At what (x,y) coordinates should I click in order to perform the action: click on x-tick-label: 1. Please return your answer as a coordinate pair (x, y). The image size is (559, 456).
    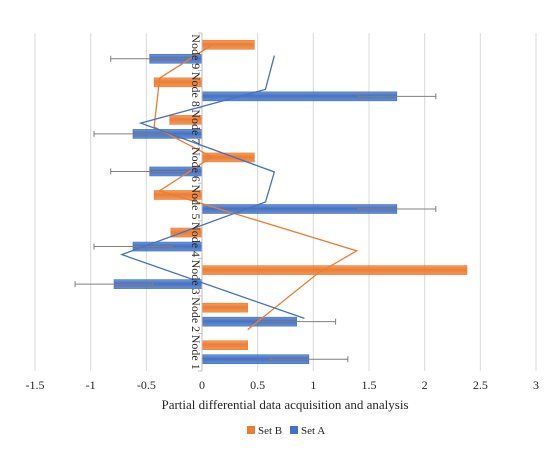
    Looking at the image, I should click on (313, 385).